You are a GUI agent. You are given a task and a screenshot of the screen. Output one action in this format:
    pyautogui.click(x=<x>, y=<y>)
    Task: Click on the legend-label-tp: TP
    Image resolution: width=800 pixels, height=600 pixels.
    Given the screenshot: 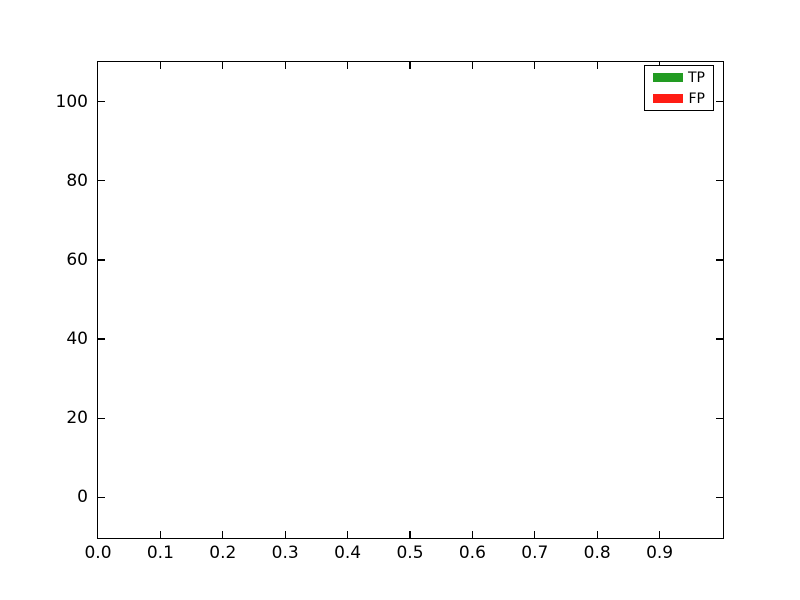 What is the action you would take?
    pyautogui.click(x=696, y=77)
    